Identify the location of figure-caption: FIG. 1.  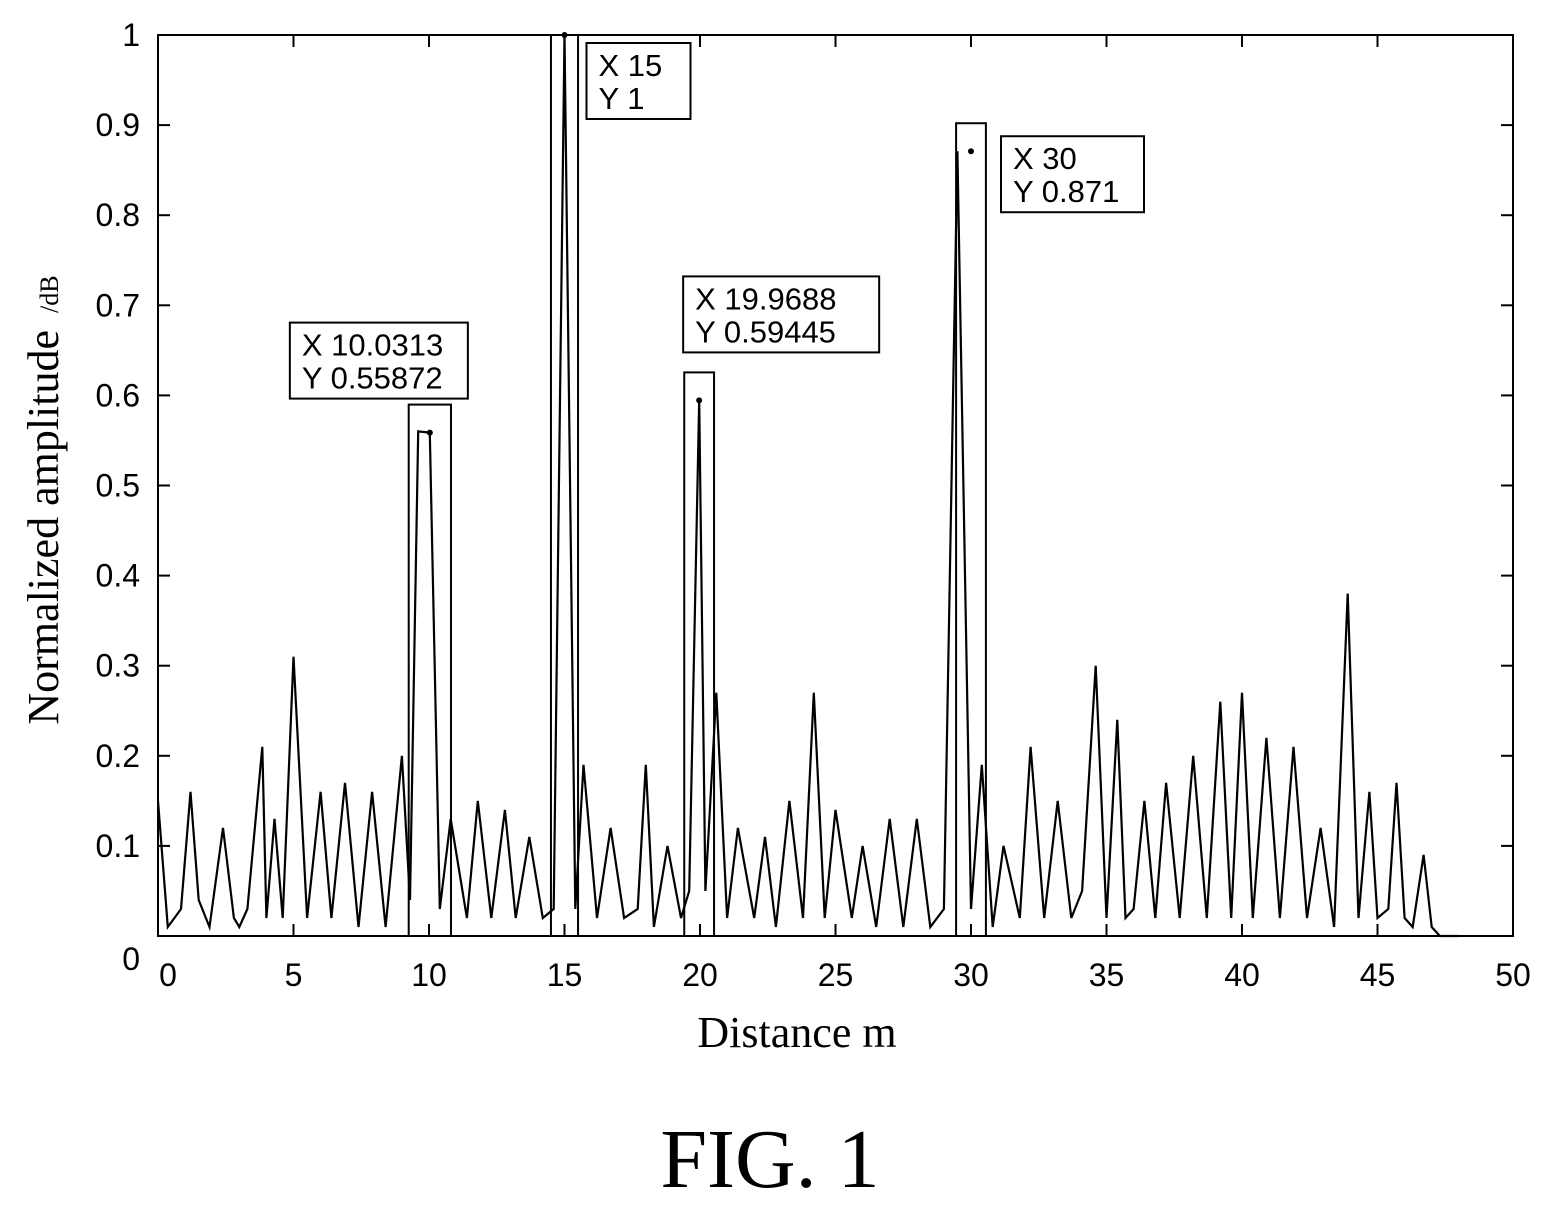
(769, 1159).